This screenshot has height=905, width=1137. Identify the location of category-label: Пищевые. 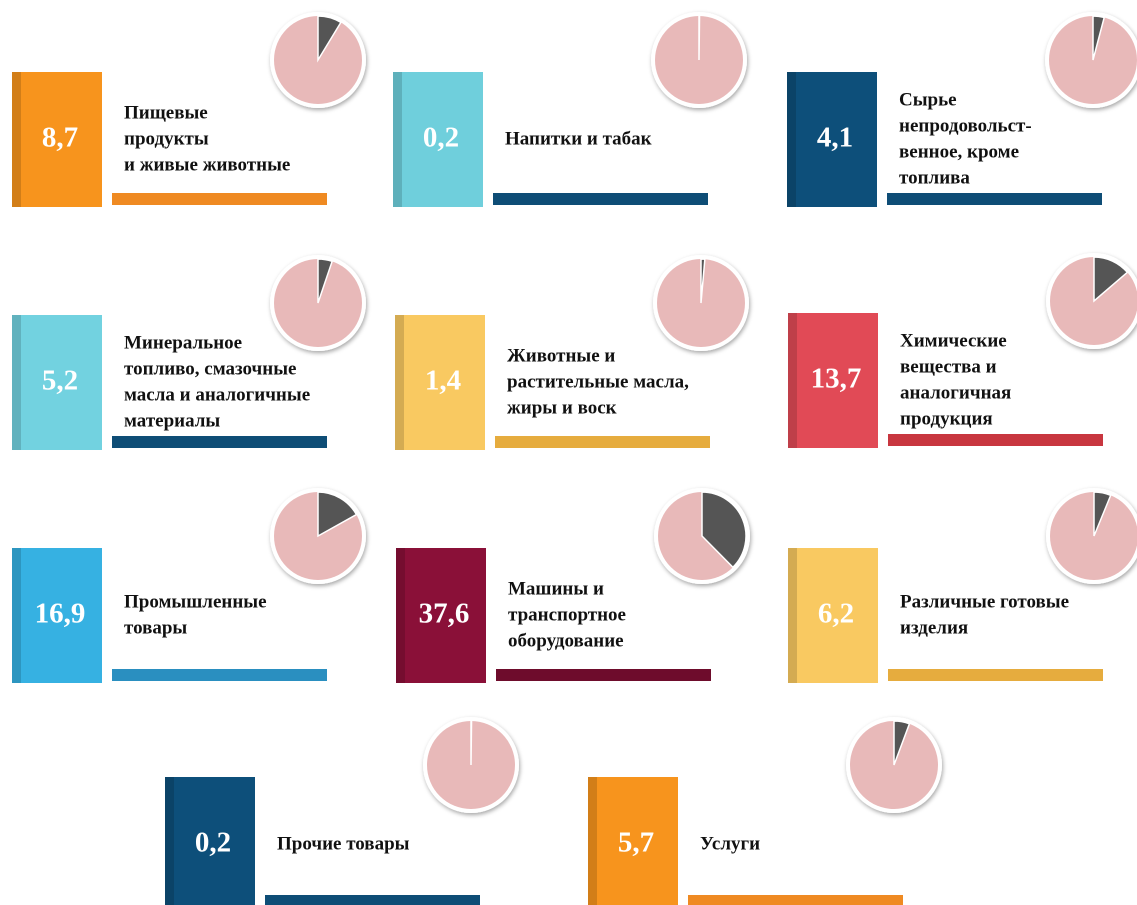
(166, 112).